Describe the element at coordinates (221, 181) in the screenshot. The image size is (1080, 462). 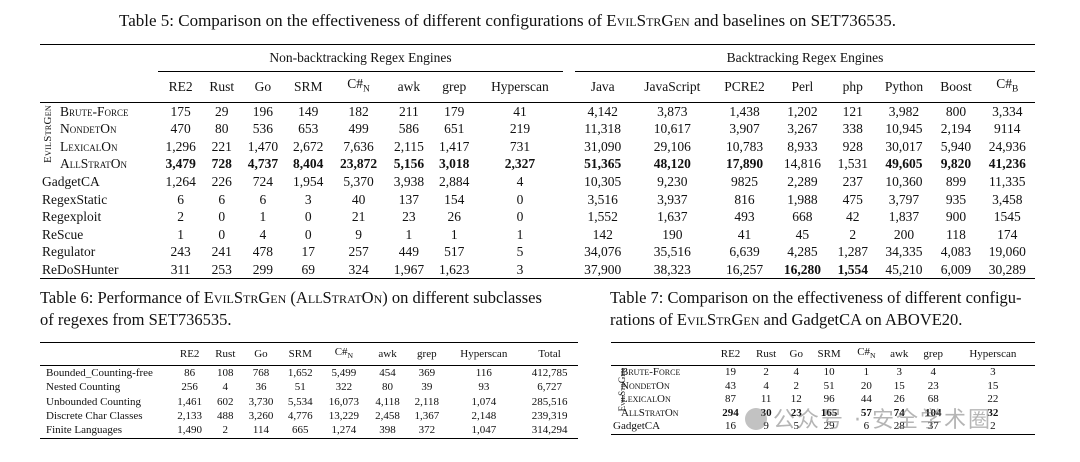
I see `table-cell: 226` at that location.